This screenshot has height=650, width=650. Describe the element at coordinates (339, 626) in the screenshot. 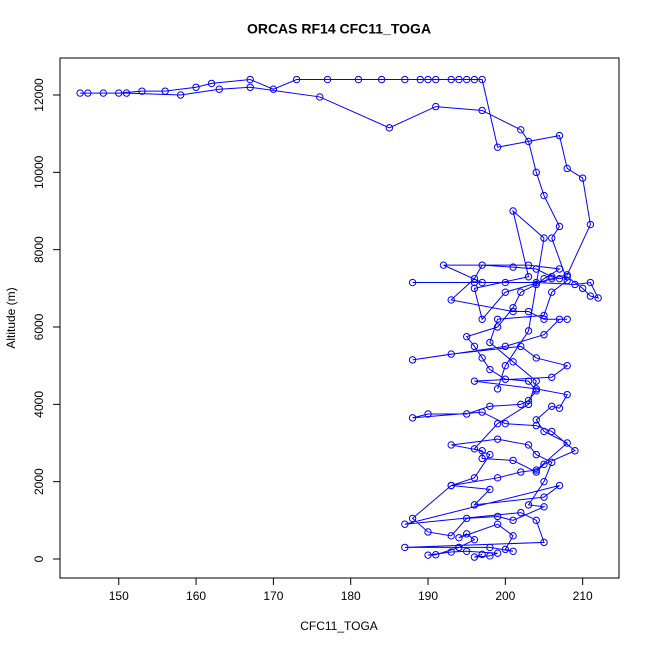

I see `x-axis-label: CFC11_TOGA` at that location.